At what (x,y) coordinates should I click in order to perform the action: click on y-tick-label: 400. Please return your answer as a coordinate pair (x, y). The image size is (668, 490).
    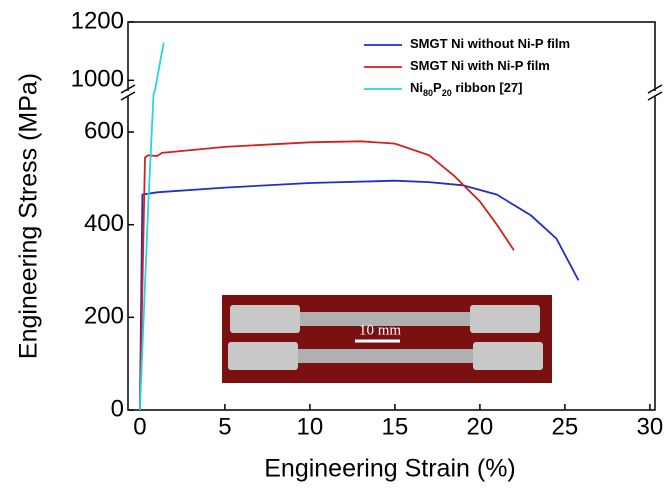
    Looking at the image, I should click on (104, 223).